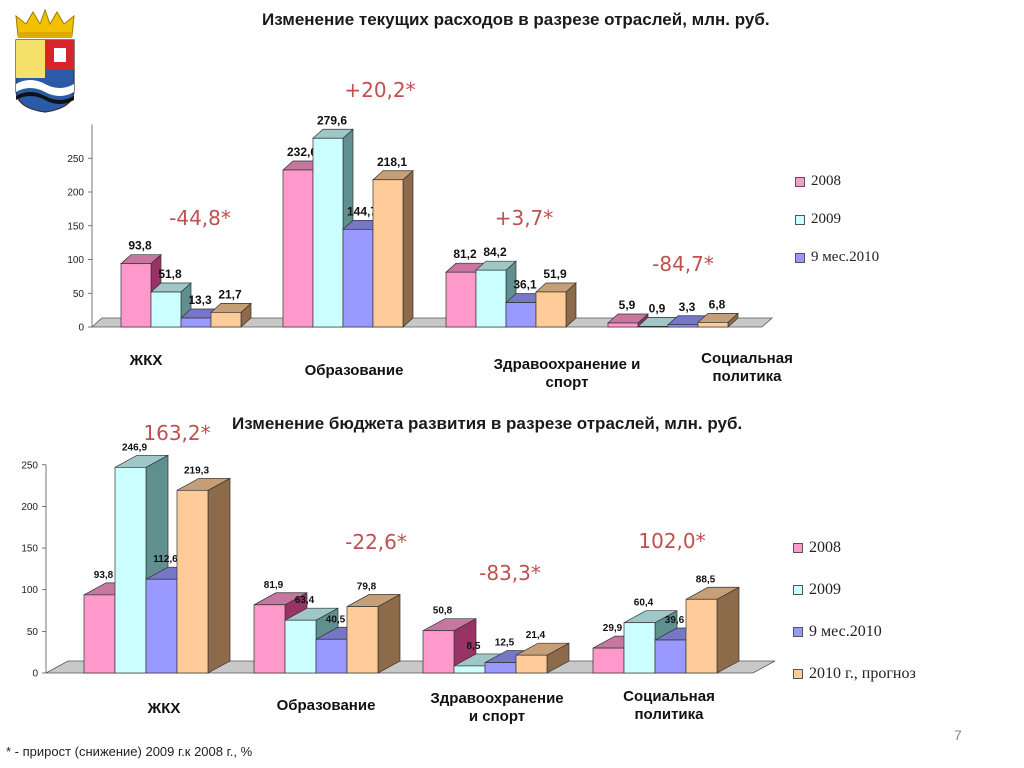 The image size is (1024, 768). I want to click on data-label: 0,9, so click(657, 308).